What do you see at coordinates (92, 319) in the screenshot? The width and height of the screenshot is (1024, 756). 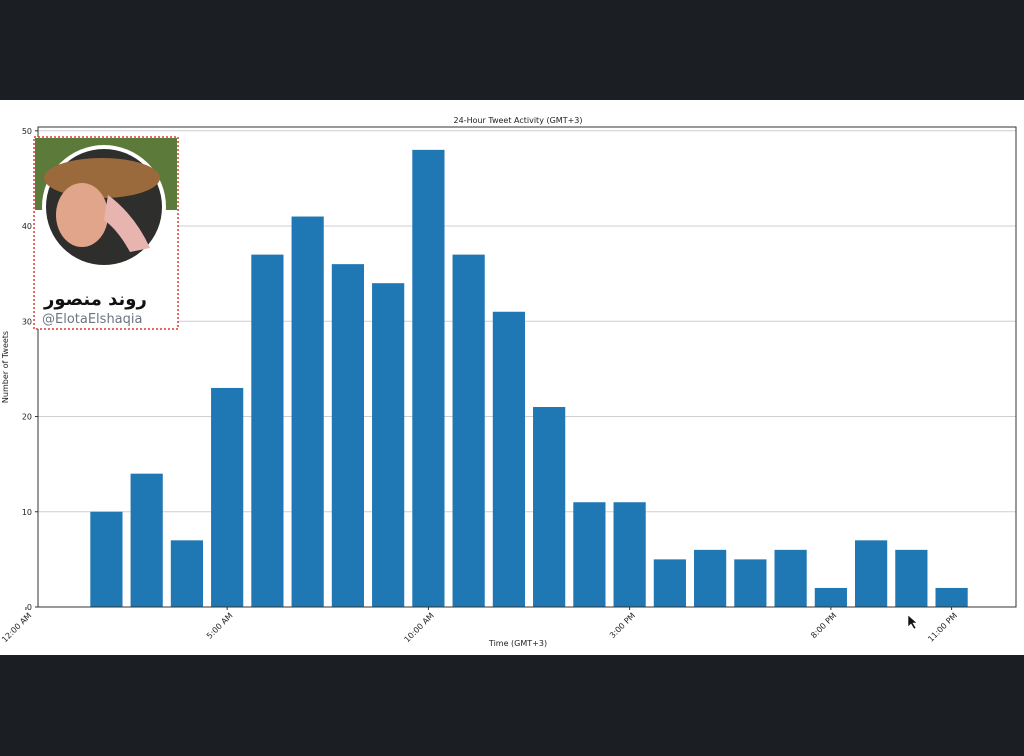 I see `profile-handle: @ElotaElshaqia` at bounding box center [92, 319].